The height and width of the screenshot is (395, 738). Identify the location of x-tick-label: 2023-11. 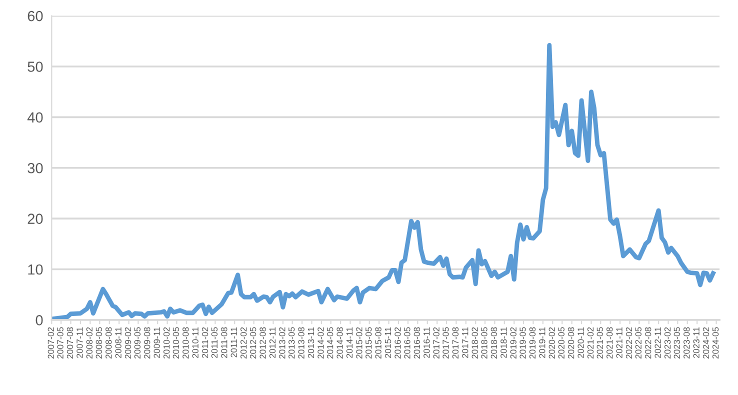
(696, 342).